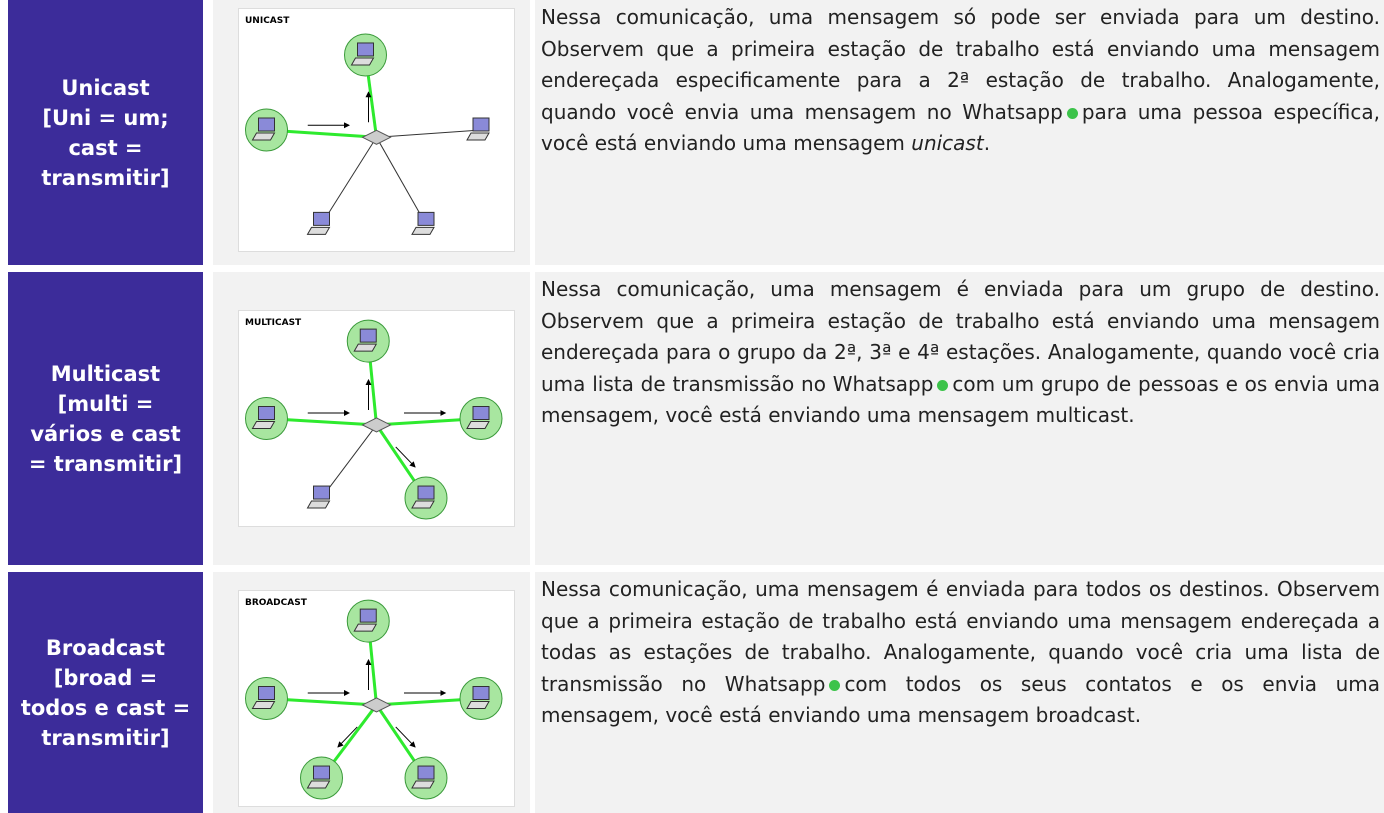  I want to click on emphasis: unicast, so click(947, 143).